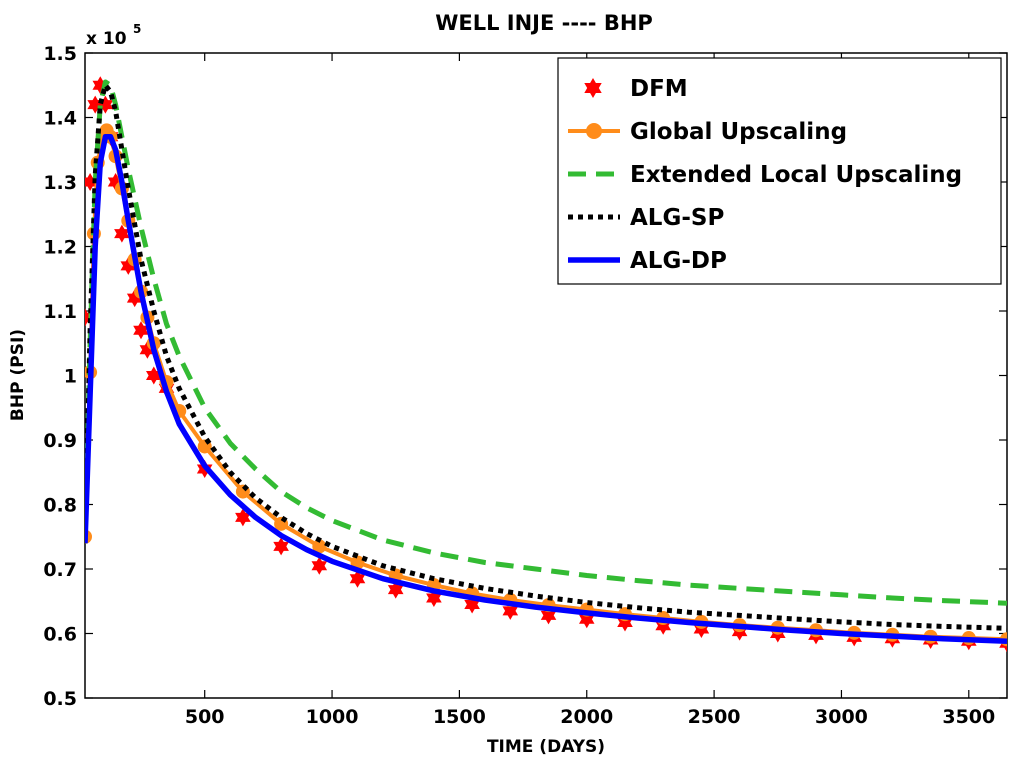  What do you see at coordinates (544, 23) in the screenshot?
I see `chart-title: WELL INJE ---- BHP` at bounding box center [544, 23].